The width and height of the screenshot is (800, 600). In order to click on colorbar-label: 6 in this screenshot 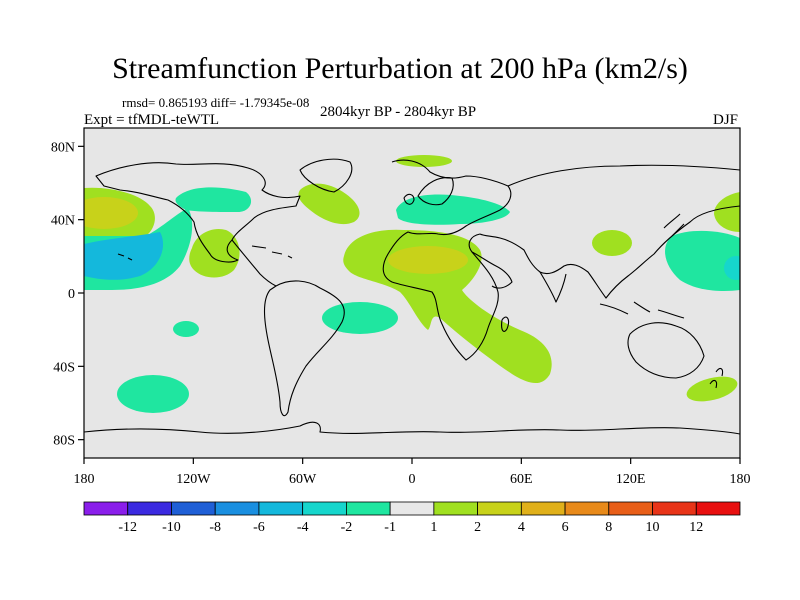, I will do `click(565, 527)`.